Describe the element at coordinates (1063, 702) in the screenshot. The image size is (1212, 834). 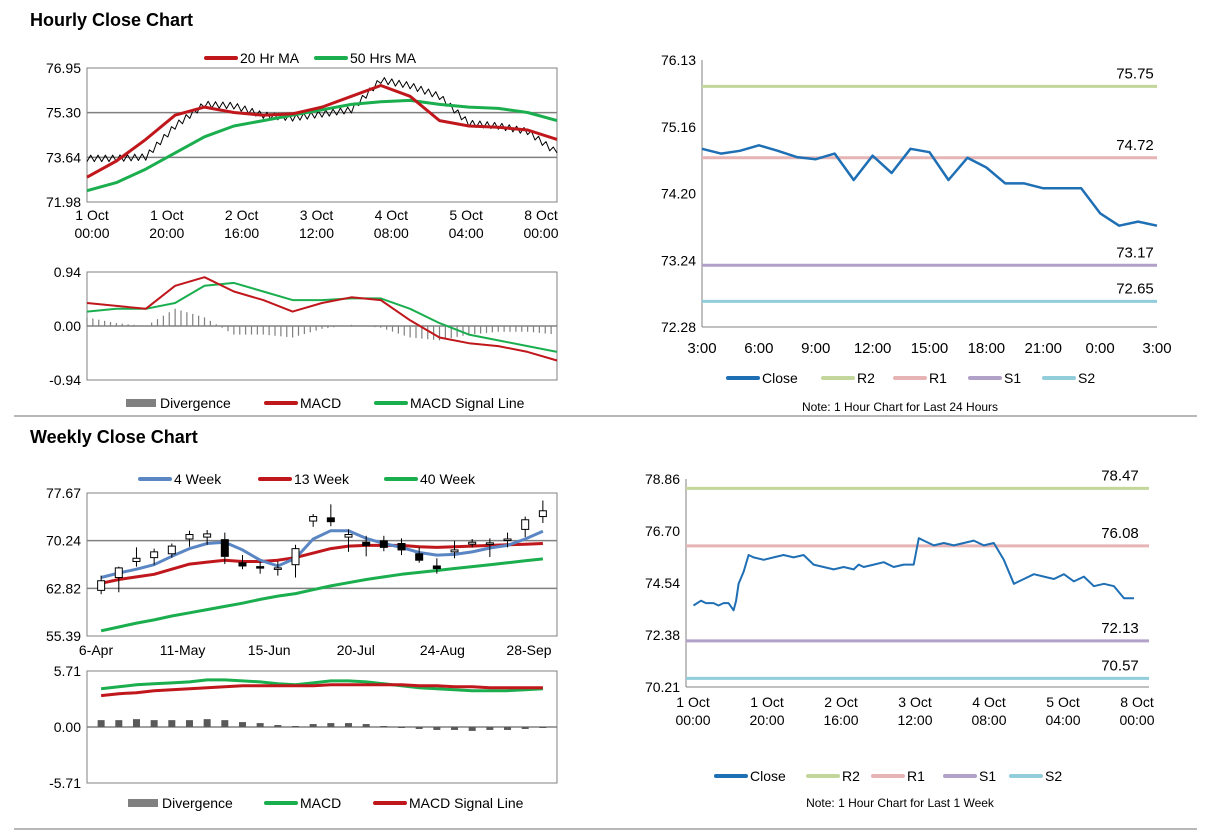
I see `weekly-levels-xtick-label: 5 Oct` at that location.